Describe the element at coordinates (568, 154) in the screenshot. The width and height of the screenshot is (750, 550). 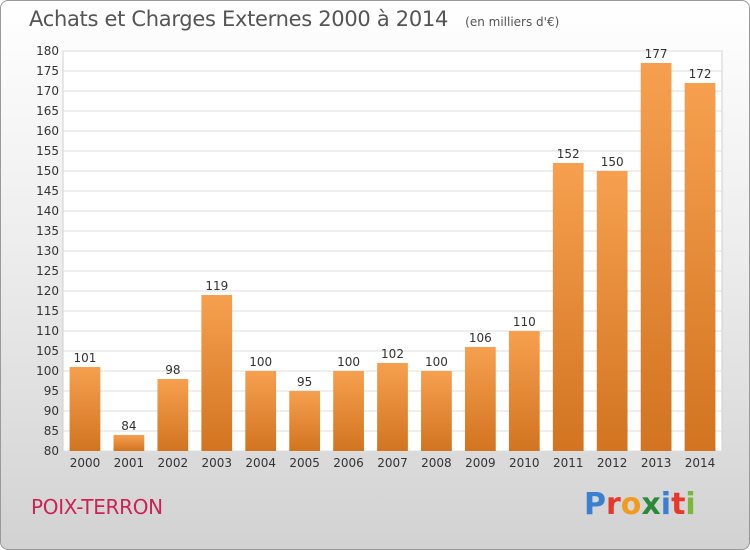
I see `data-label: 152` at that location.